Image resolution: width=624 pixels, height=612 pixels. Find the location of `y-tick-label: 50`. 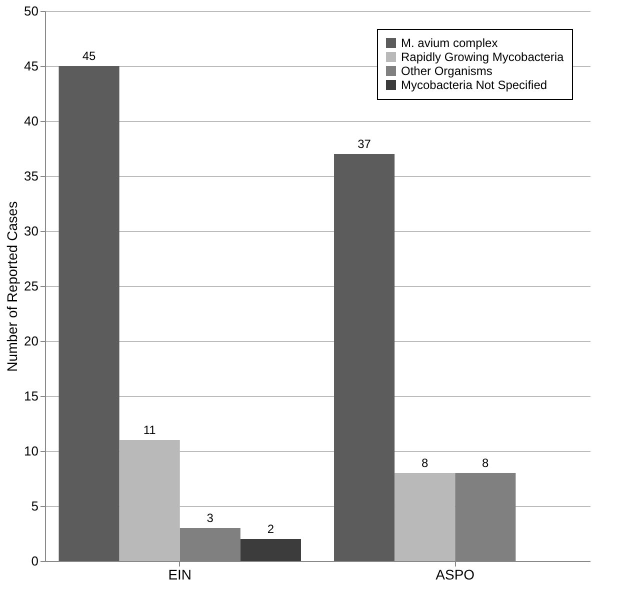

y-tick-label: 50 is located at coordinates (31, 11).